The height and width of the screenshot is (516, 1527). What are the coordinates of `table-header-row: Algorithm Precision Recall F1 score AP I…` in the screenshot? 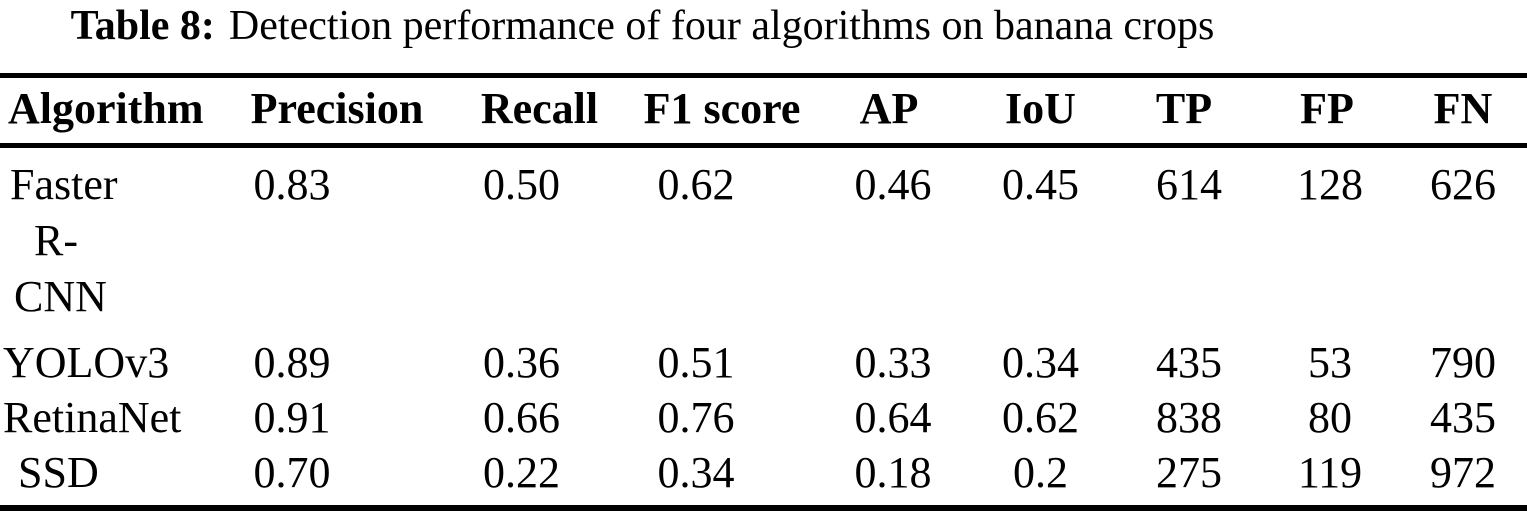 It's located at (763, 110).